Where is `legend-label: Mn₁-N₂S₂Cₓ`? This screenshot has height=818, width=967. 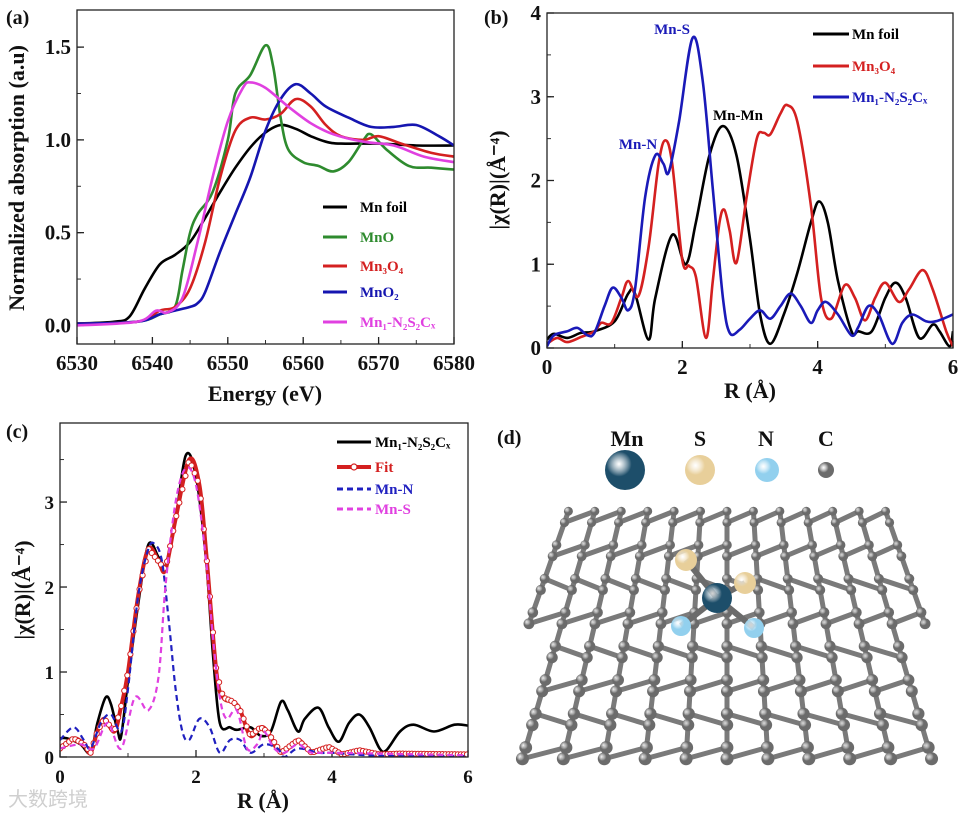 legend-label: Mn₁-N₂S₂Cₓ is located at coordinates (398, 323).